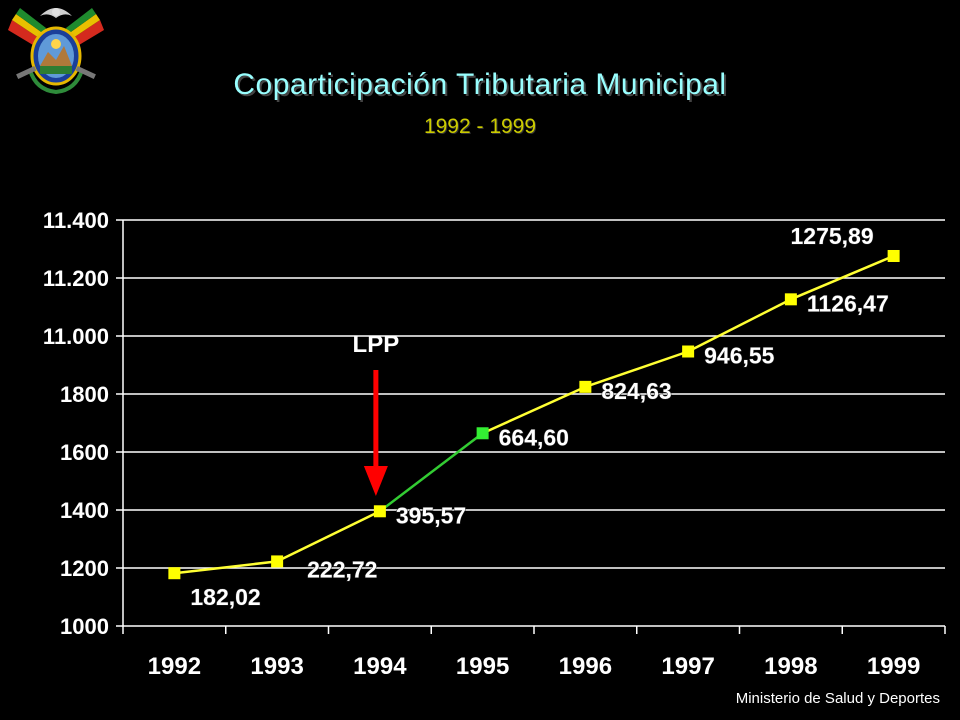  What do you see at coordinates (431, 515) in the screenshot?
I see `data-label-1994: 395,57` at bounding box center [431, 515].